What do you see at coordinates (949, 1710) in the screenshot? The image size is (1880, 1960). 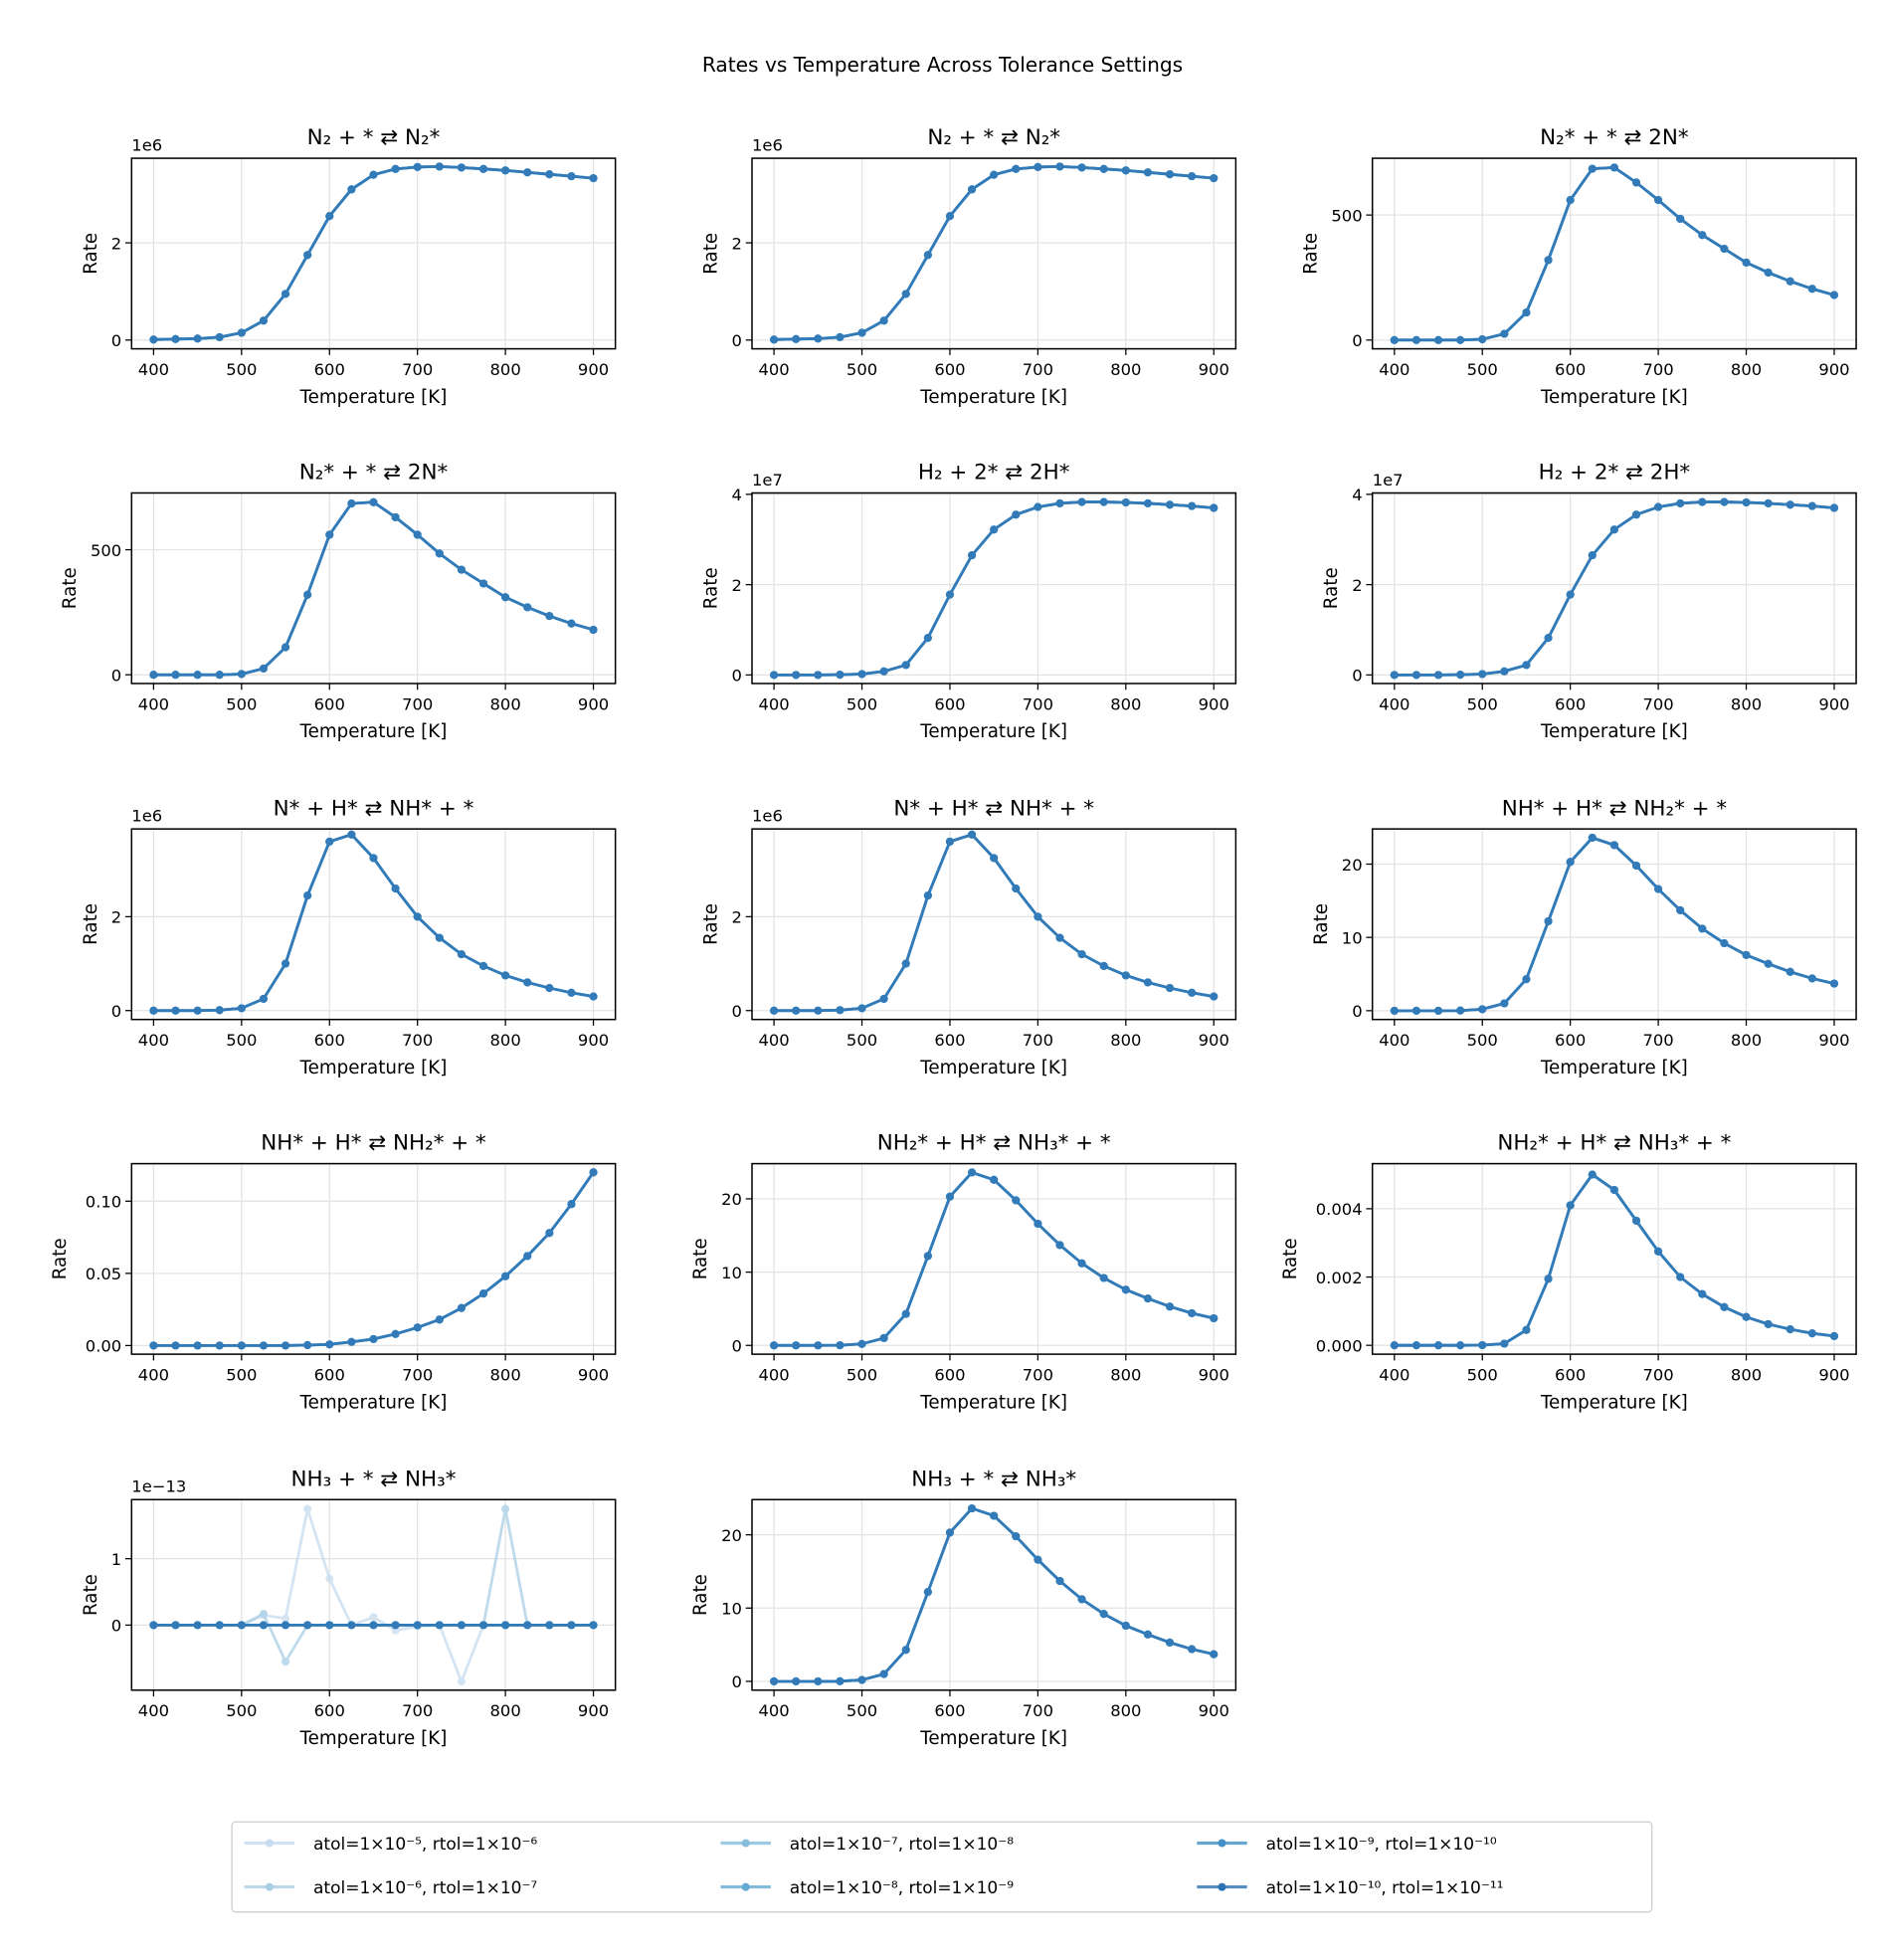 I see `x-tick-label: 600` at bounding box center [949, 1710].